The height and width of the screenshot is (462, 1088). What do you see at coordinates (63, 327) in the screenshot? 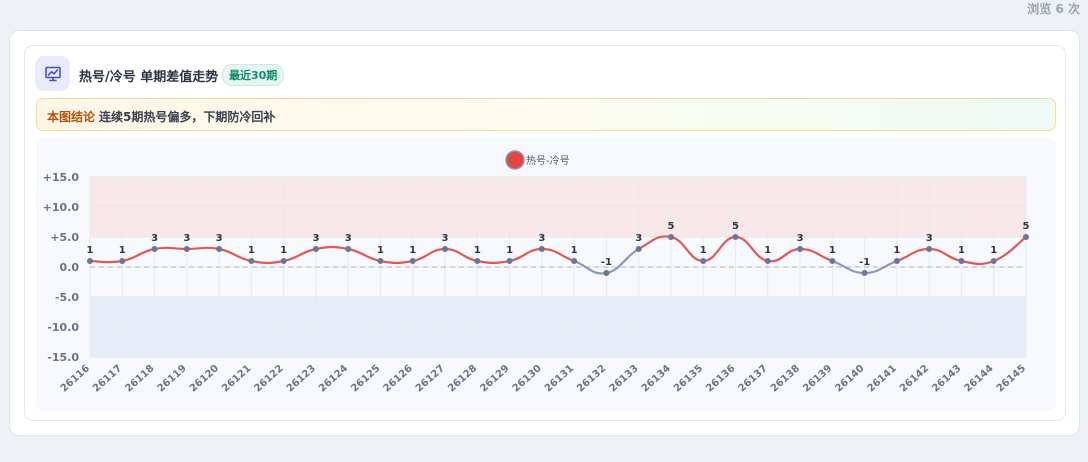
I see `y-tick-label: -10.0` at bounding box center [63, 327].